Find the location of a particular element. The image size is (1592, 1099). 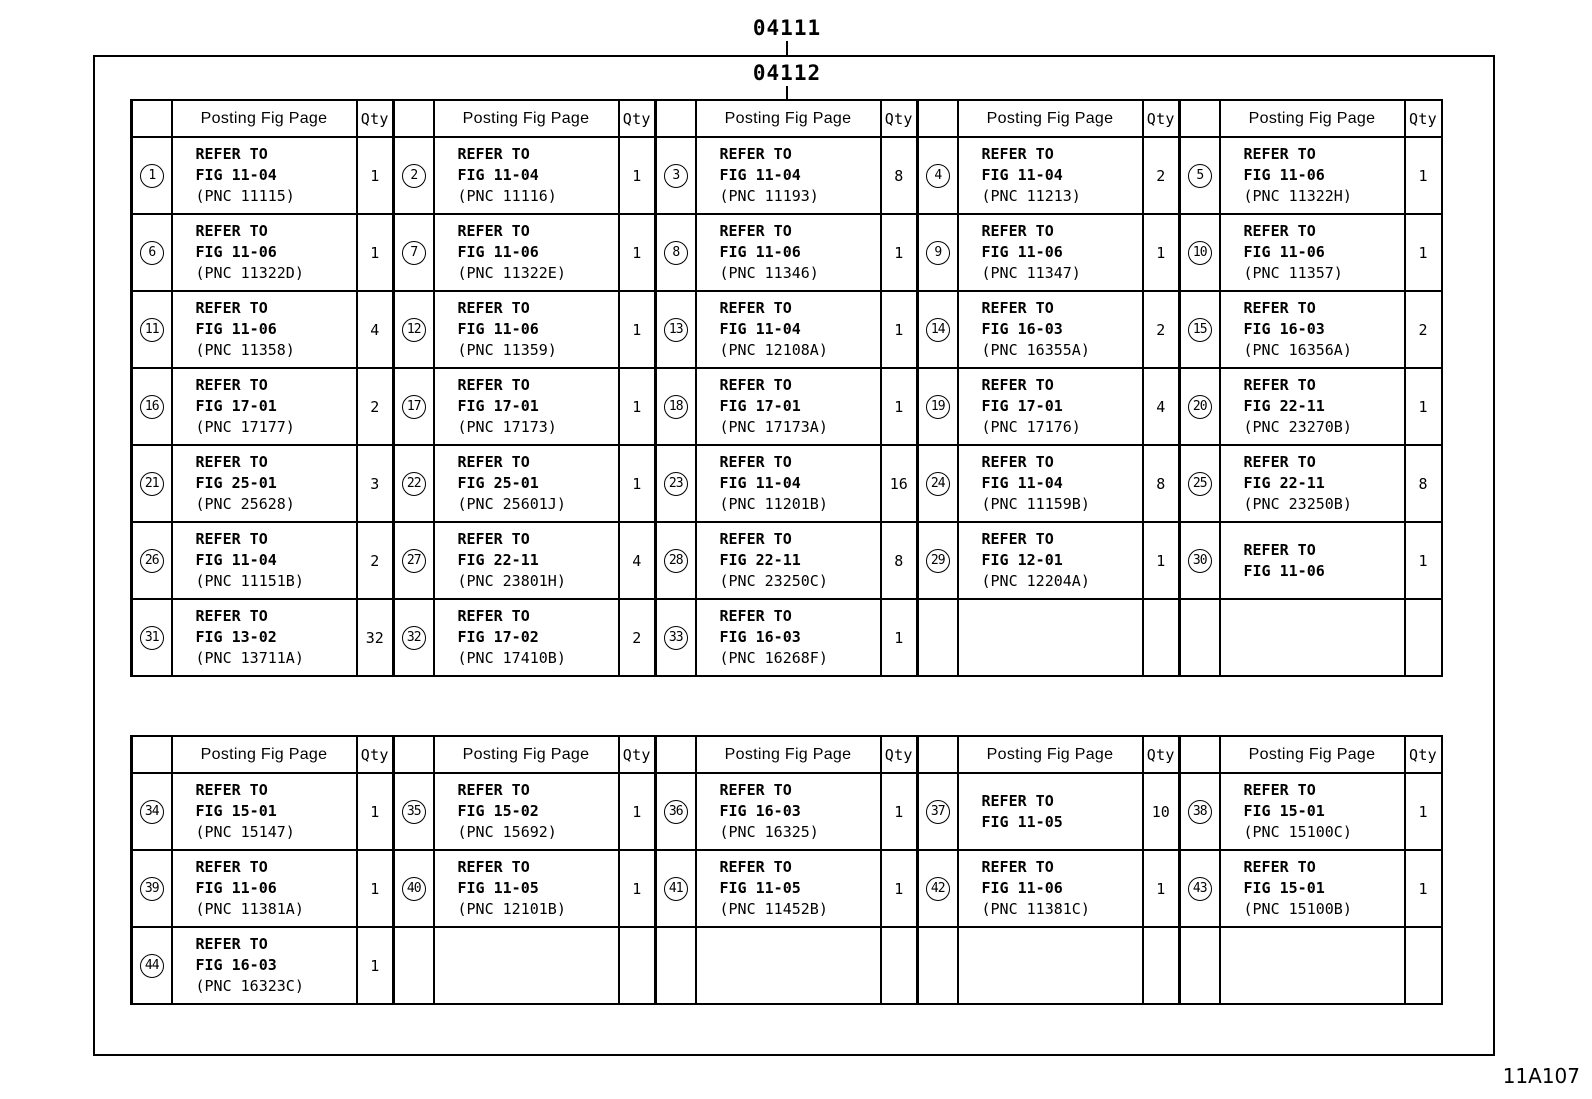

item-number-badge: 44 is located at coordinates (151, 965).